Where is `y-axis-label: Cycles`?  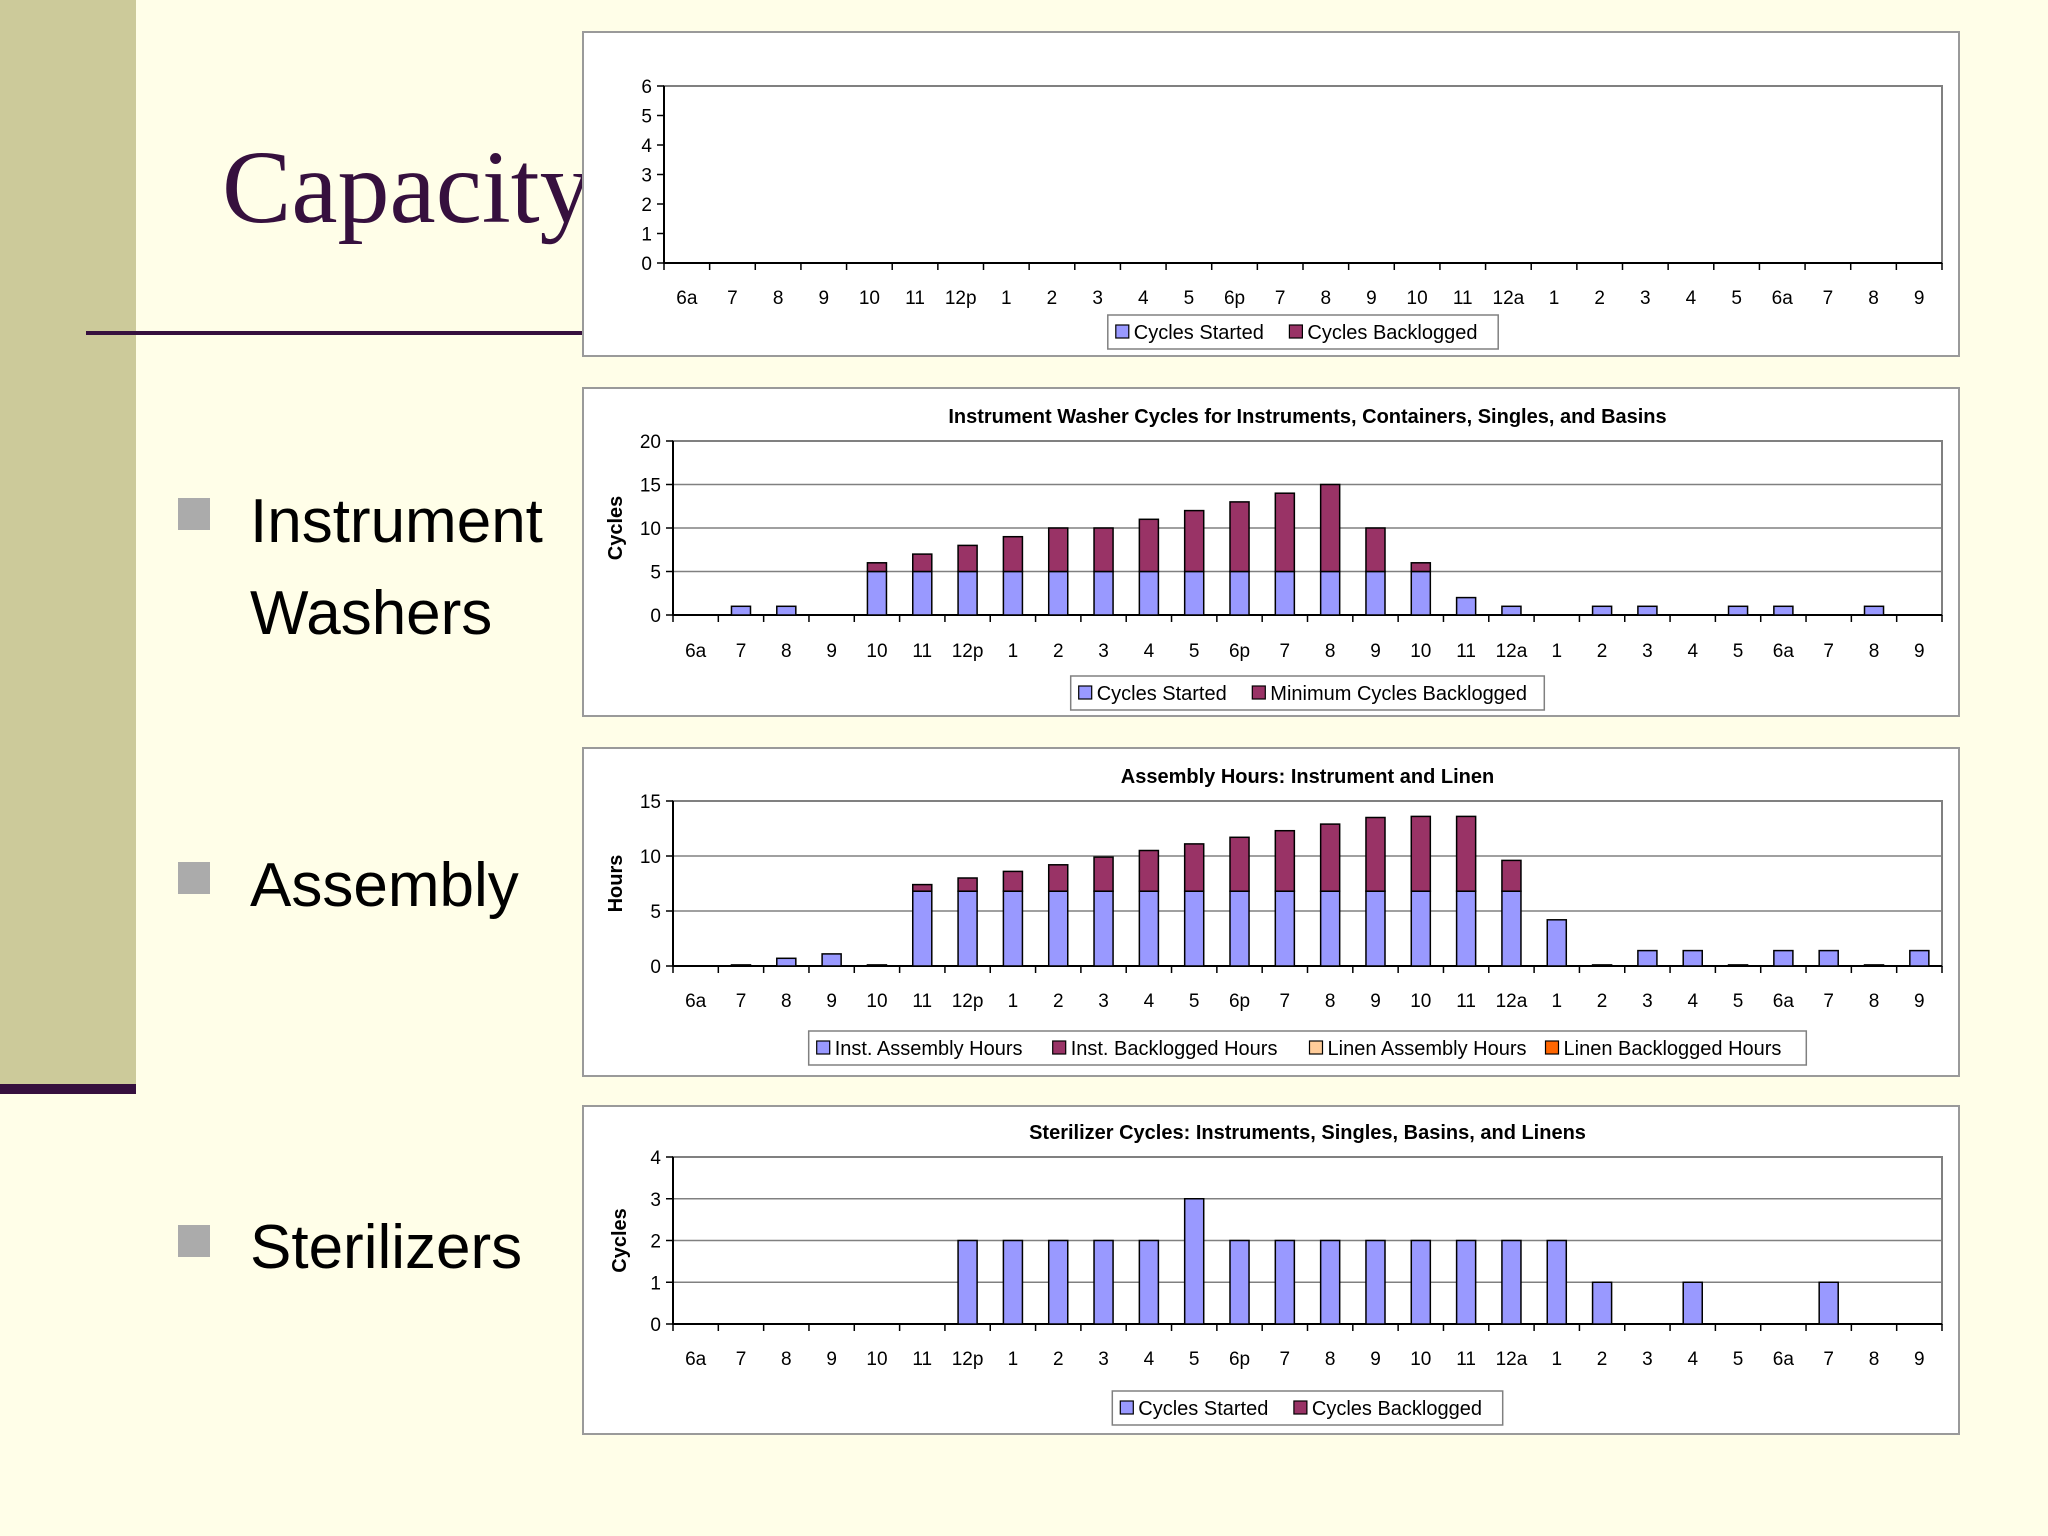
y-axis-label: Cycles is located at coordinates (616, 528).